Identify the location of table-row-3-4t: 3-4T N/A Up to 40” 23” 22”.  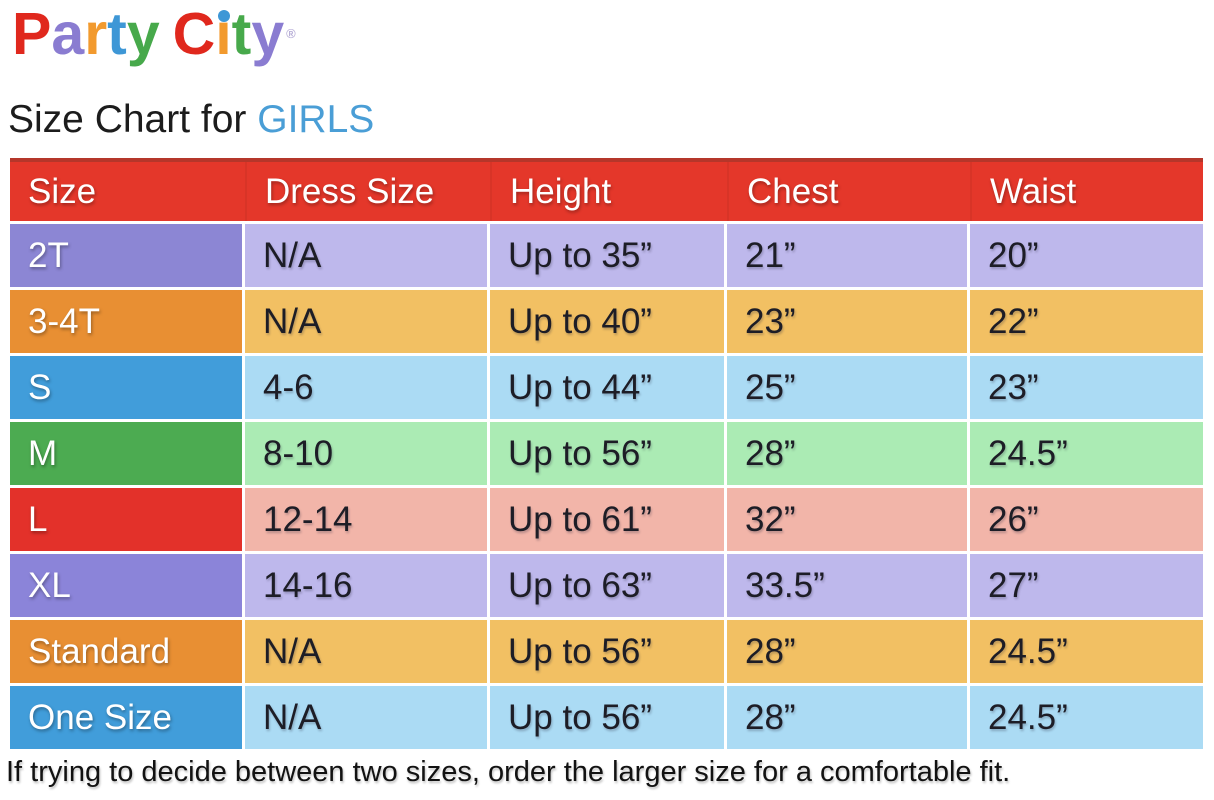
(606, 321).